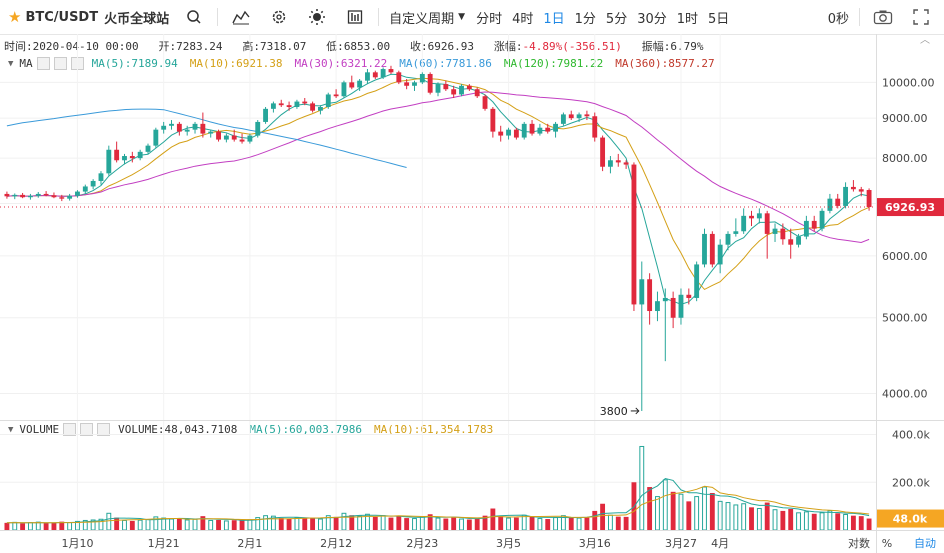 This screenshot has width=944, height=553. Describe the element at coordinates (15, 17) in the screenshot. I see `favorite-star-icon: ★` at that location.